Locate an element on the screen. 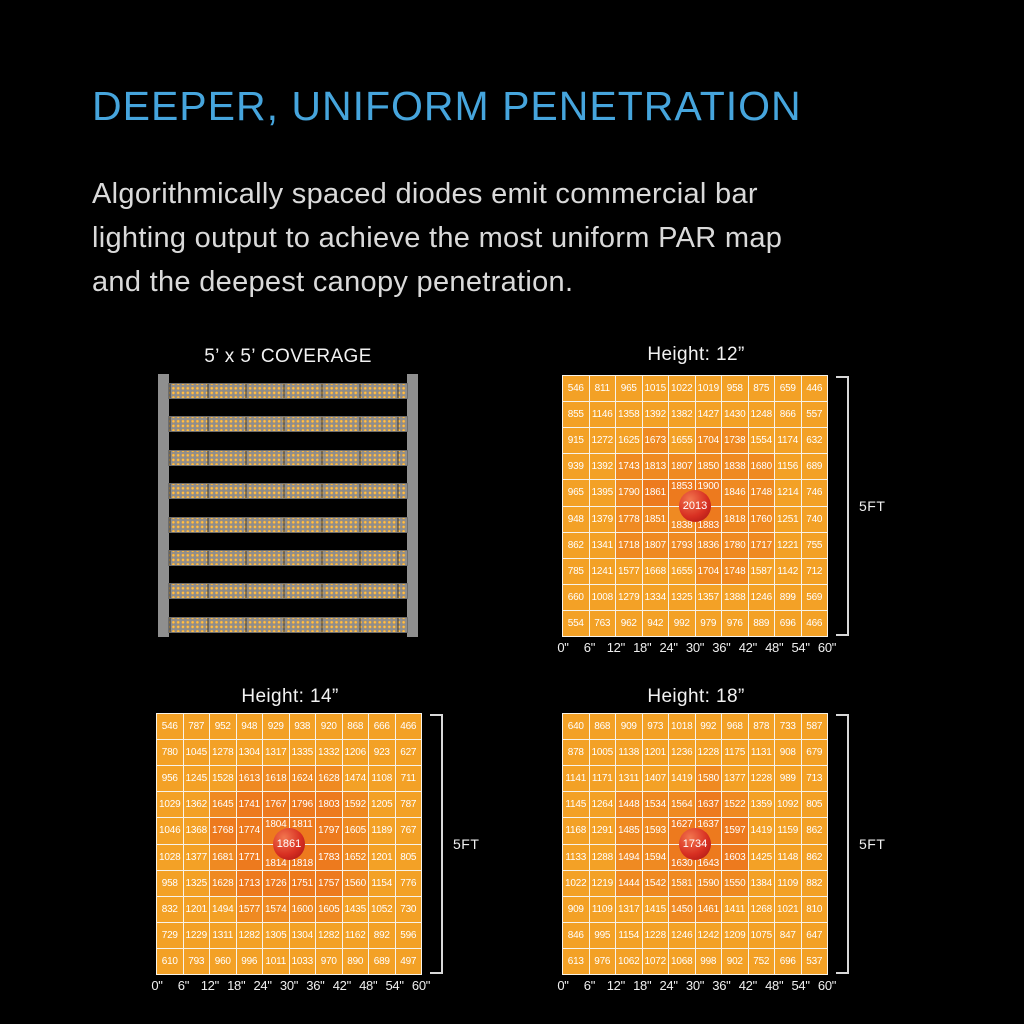  par-cell: 1813 is located at coordinates (655, 467).